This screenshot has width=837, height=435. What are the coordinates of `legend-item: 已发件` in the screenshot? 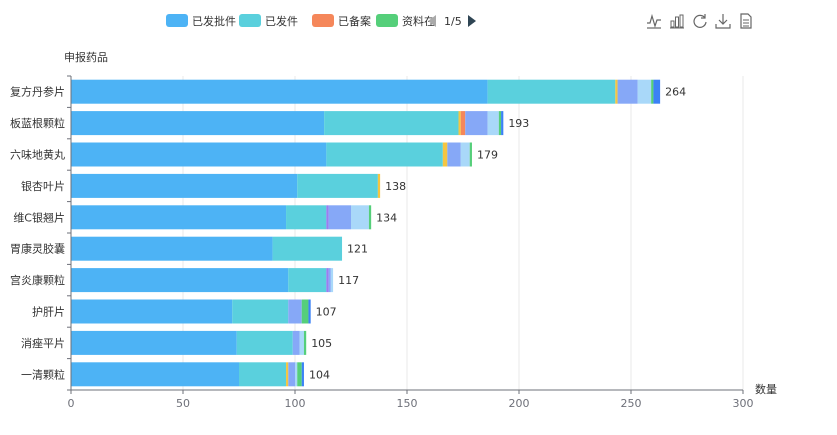 It's located at (268, 21).